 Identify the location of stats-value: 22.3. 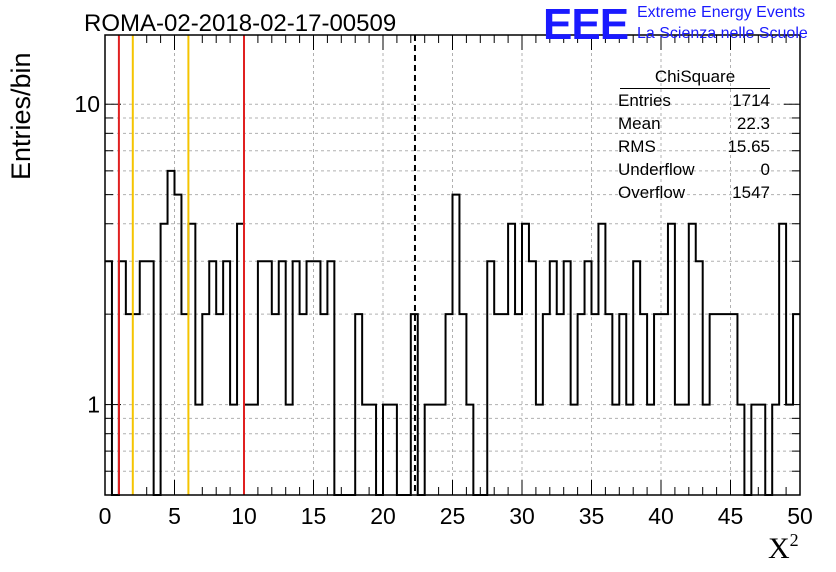
(753, 123).